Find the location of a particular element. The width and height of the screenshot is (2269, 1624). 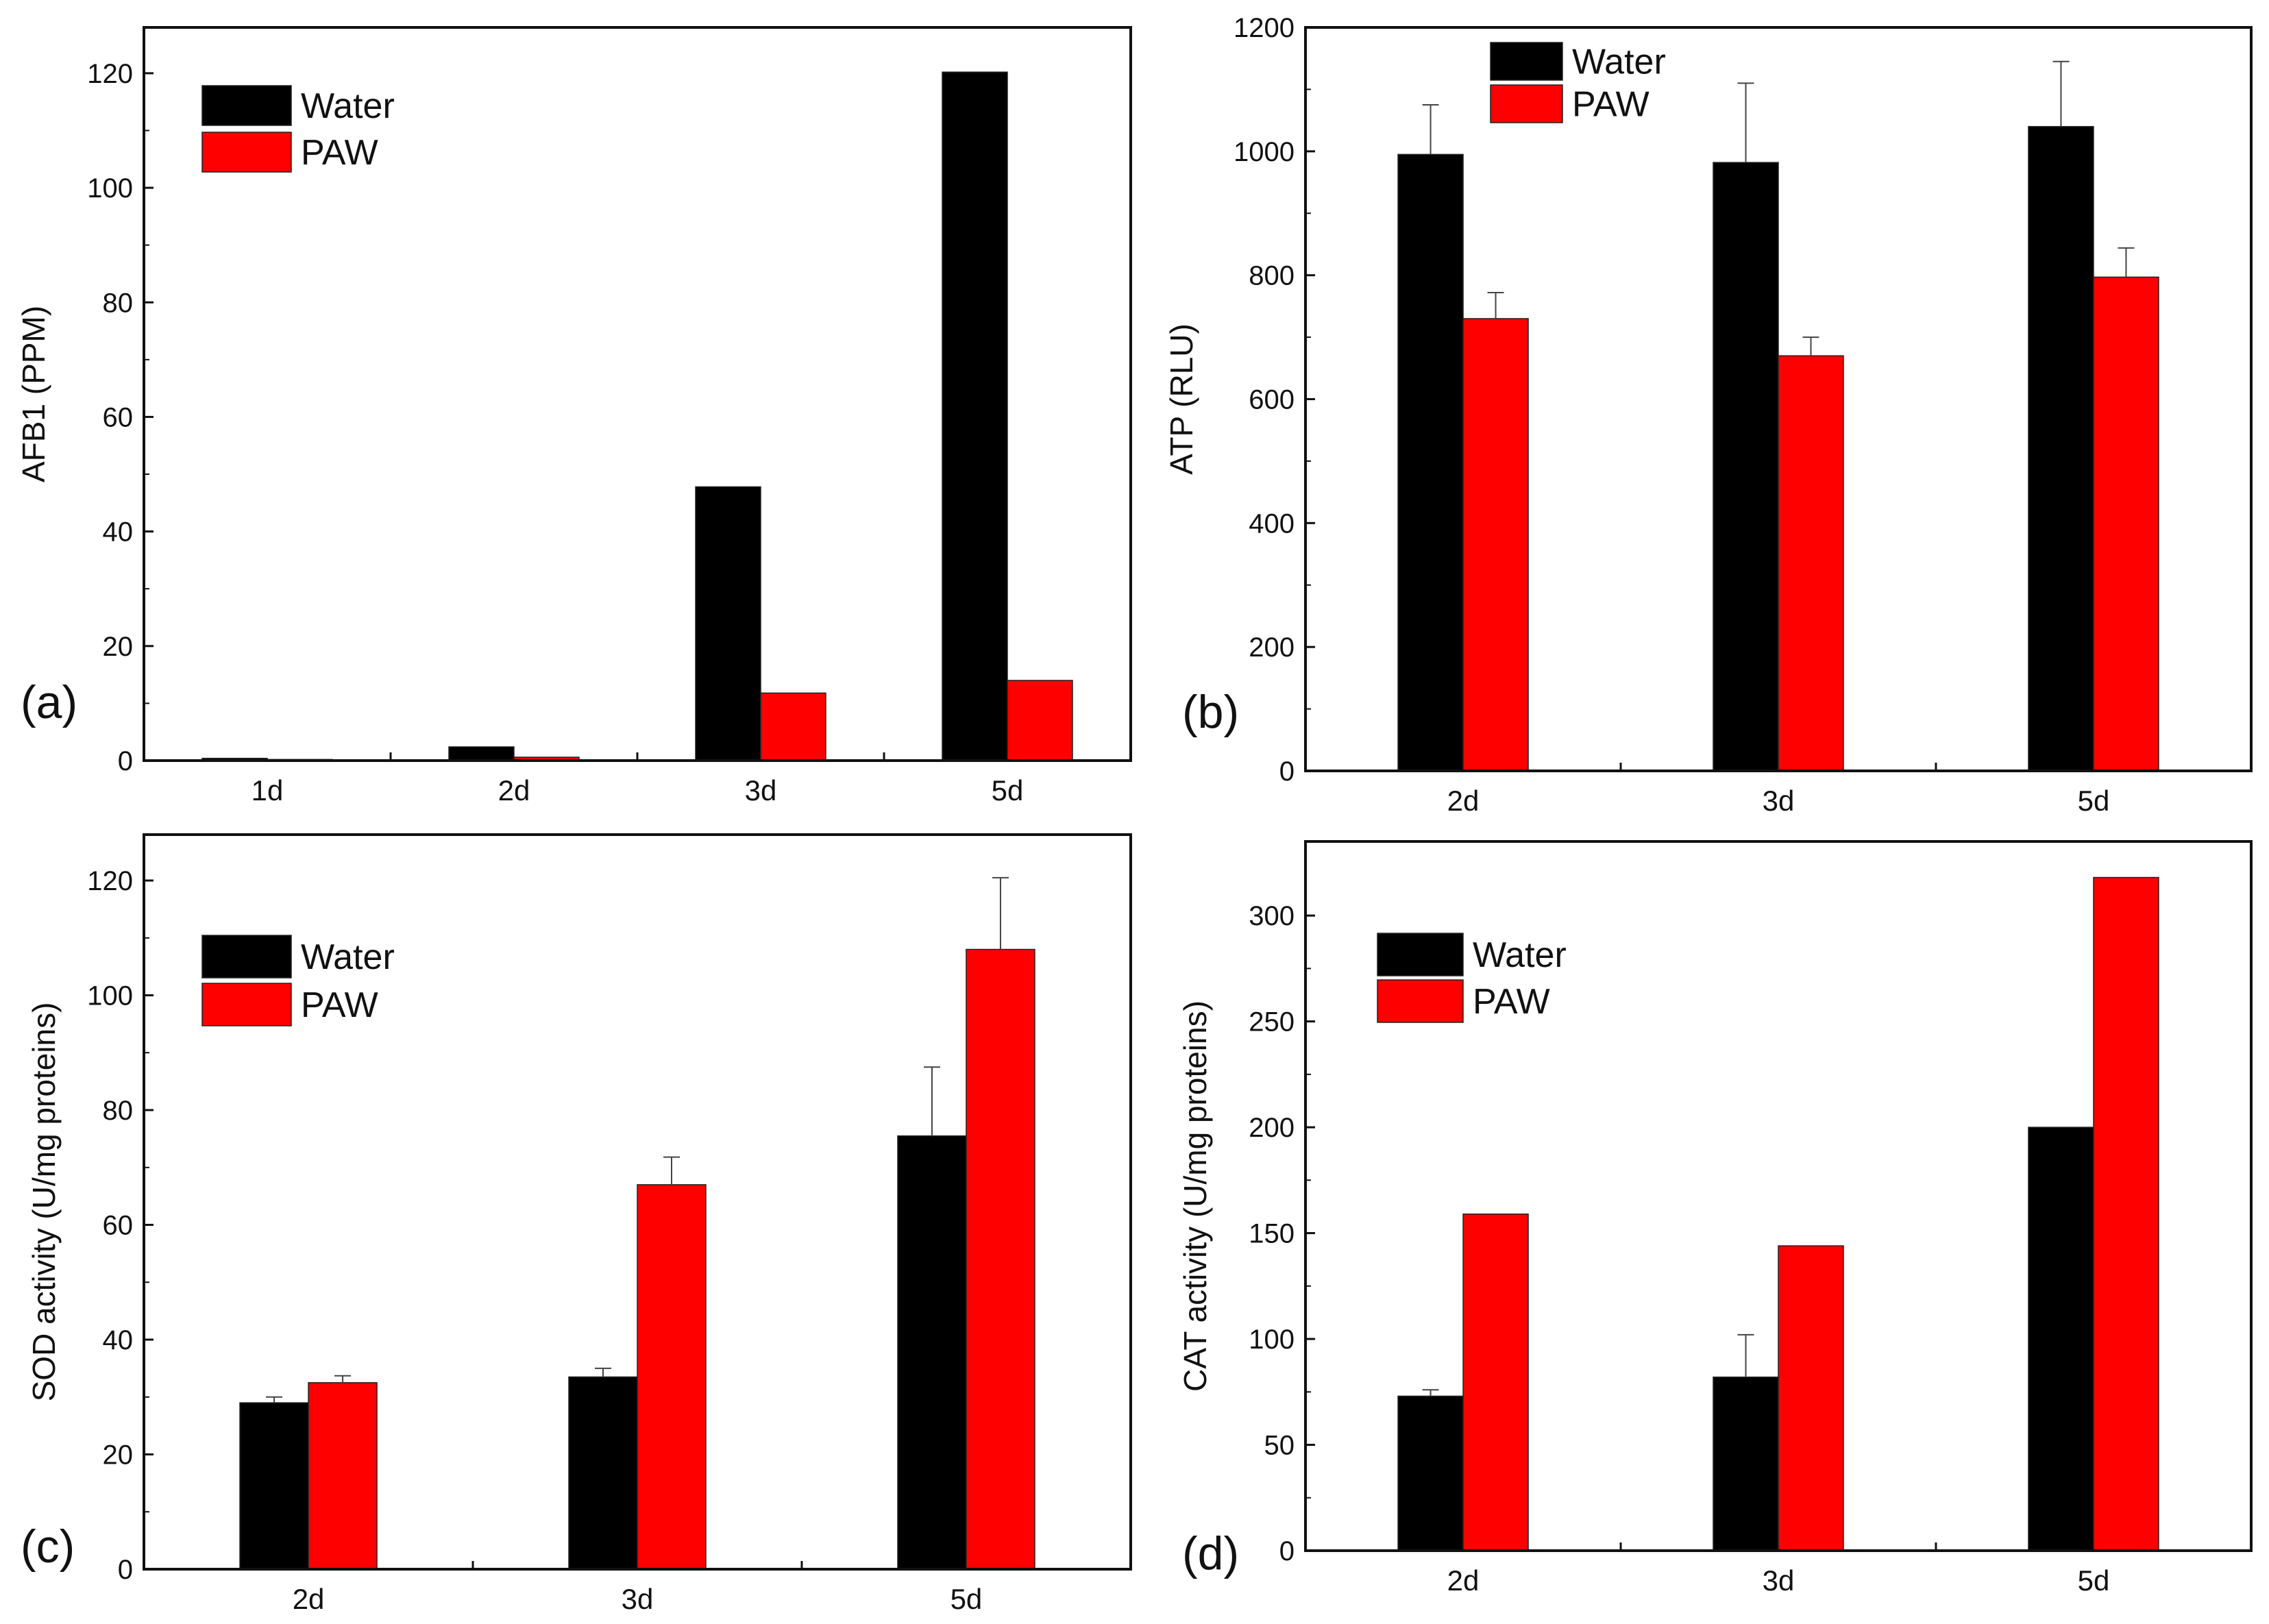

y-tick-label: 400 is located at coordinates (1272, 523).